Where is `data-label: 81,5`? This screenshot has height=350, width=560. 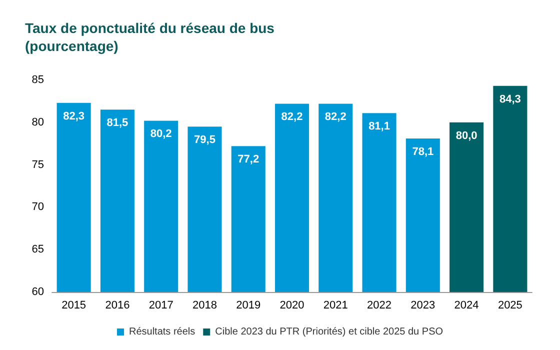
data-label: 81,5 is located at coordinates (117, 123).